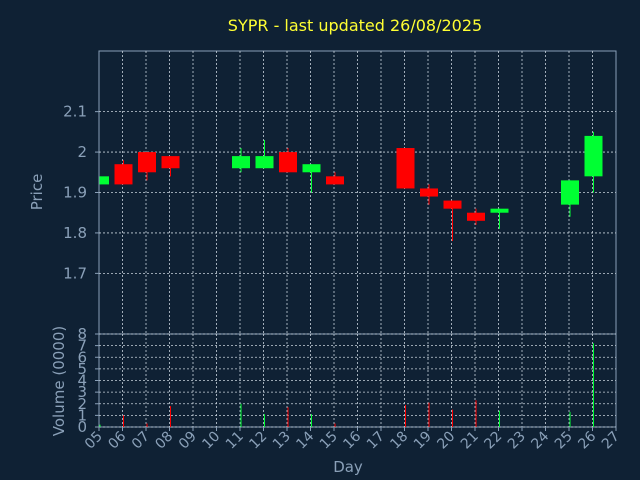 The width and height of the screenshot is (640, 480). Describe the element at coordinates (82, 392) in the screenshot. I see `volume-y-tick-label: 3` at that location.